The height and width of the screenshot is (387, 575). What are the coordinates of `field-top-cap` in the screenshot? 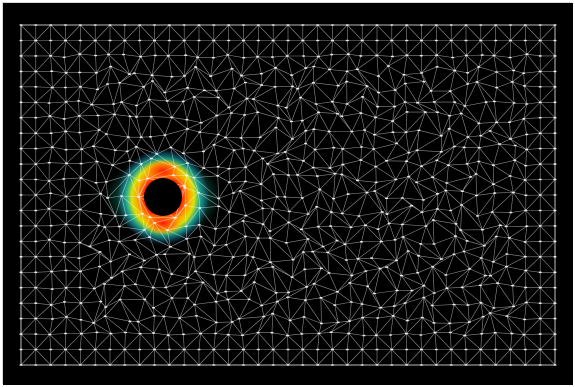 It's located at (163, 171).